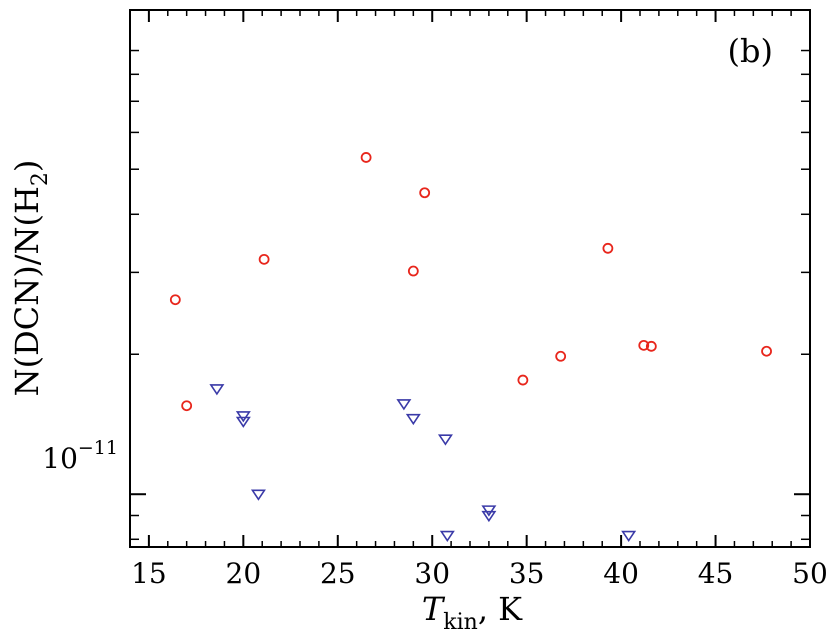 This screenshot has height=639, width=830. What do you see at coordinates (810, 573) in the screenshot?
I see `x-tick-label: 50` at bounding box center [810, 573].